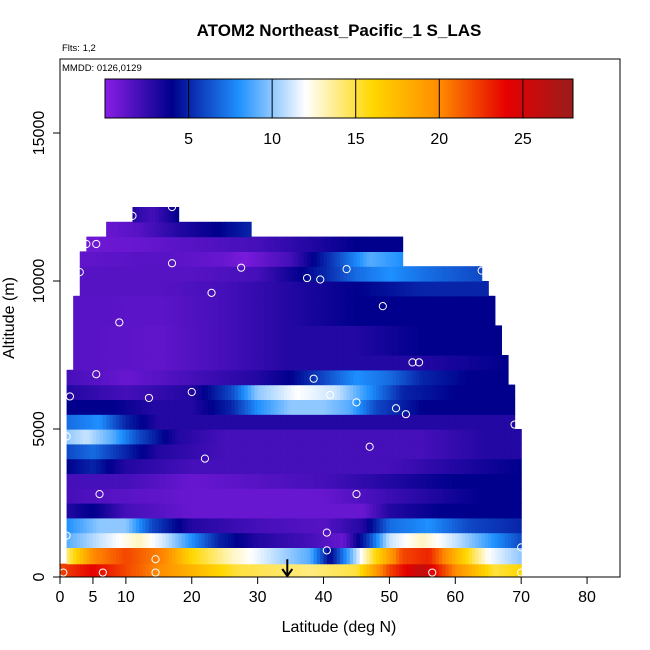 The height and width of the screenshot is (650, 650). What do you see at coordinates (326, 532) in the screenshot?
I see `sample-point` at bounding box center [326, 532].